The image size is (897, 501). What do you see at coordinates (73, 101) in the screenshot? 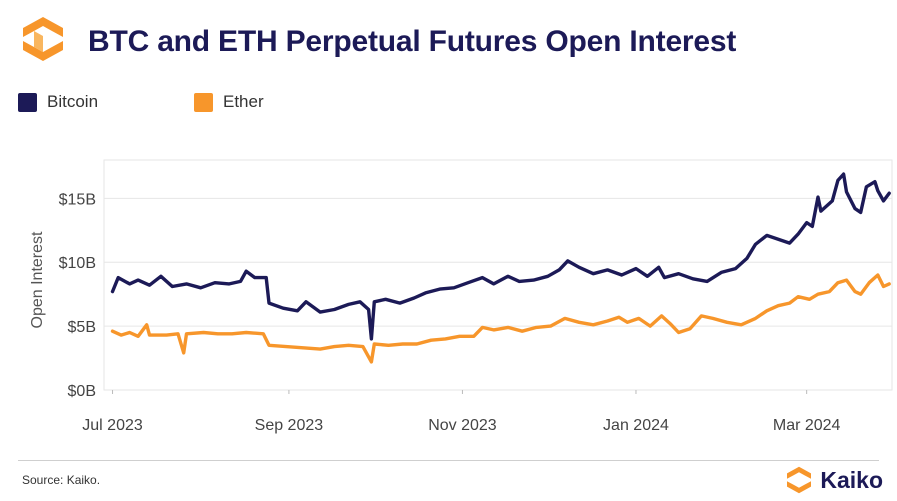
I see `legend-label-bitcoin: Bitcoin` at bounding box center [73, 101].